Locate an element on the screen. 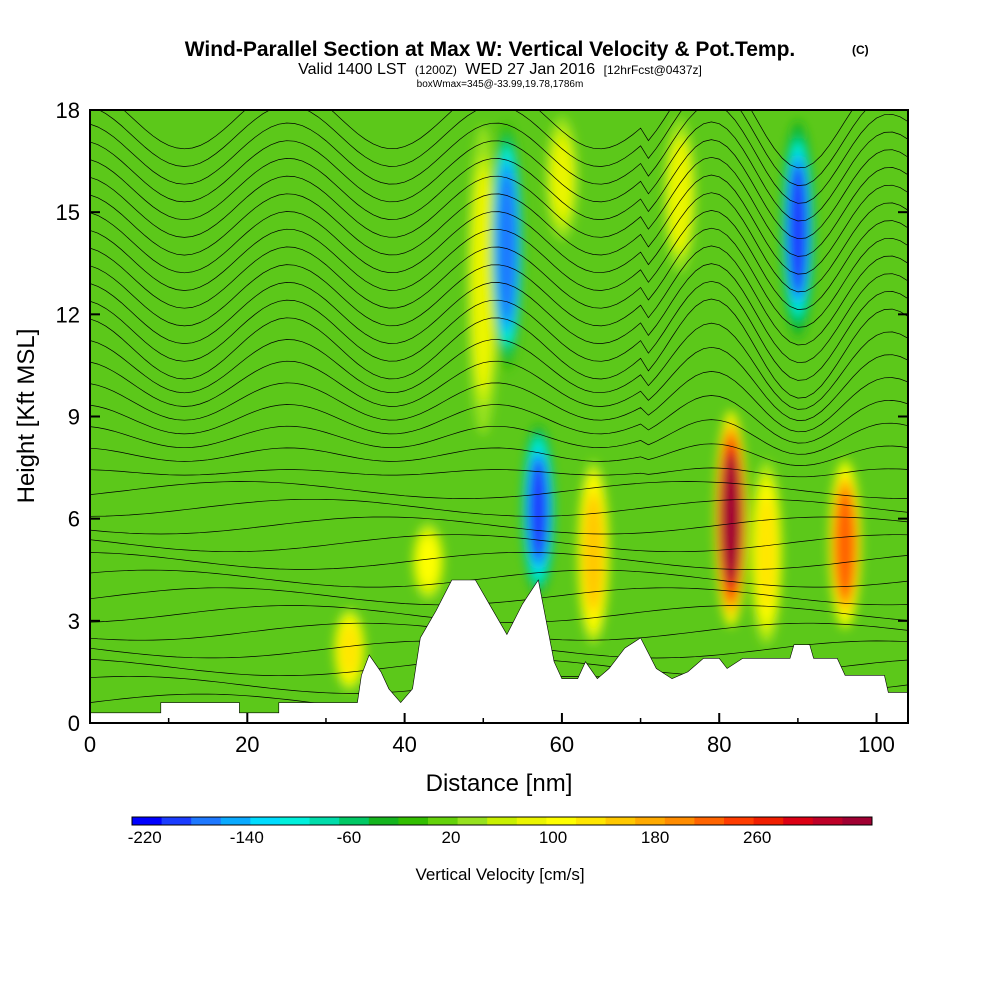 This screenshot has width=1000, height=1000. x-axis-label: Distance [nm] is located at coordinates (499, 783).